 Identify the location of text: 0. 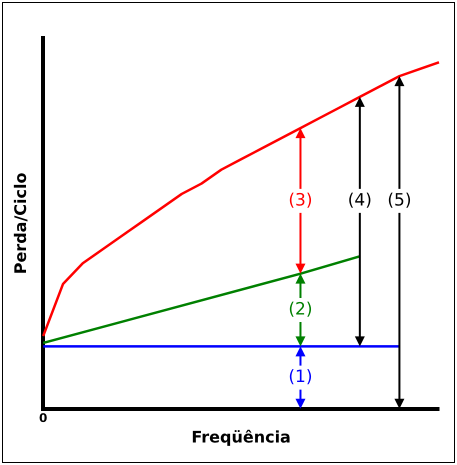
(43, 417).